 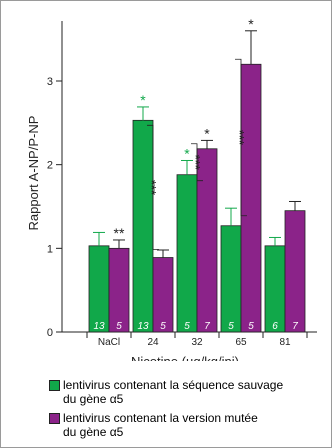 I want to click on n-label-s1-3: 5, so click(x=251, y=326).